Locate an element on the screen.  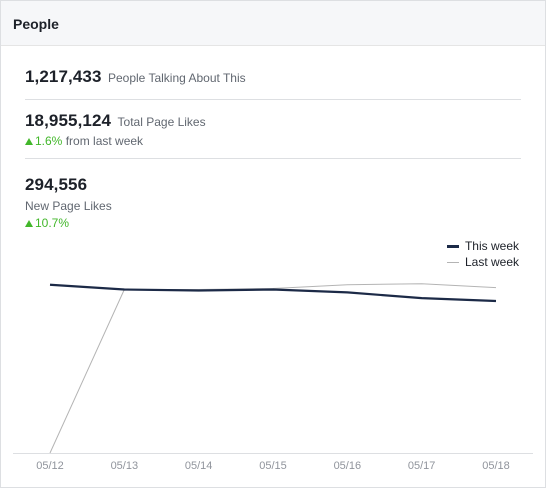
total-likes-change-pct: 1.6% is located at coordinates (49, 141).